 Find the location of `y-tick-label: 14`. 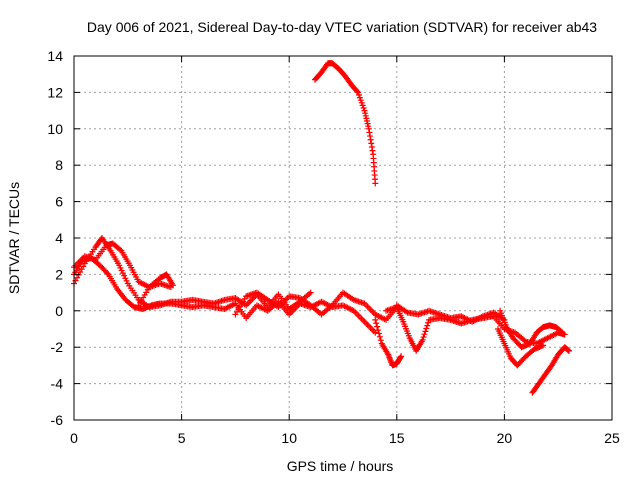

y-tick-label: 14 is located at coordinates (55, 56).